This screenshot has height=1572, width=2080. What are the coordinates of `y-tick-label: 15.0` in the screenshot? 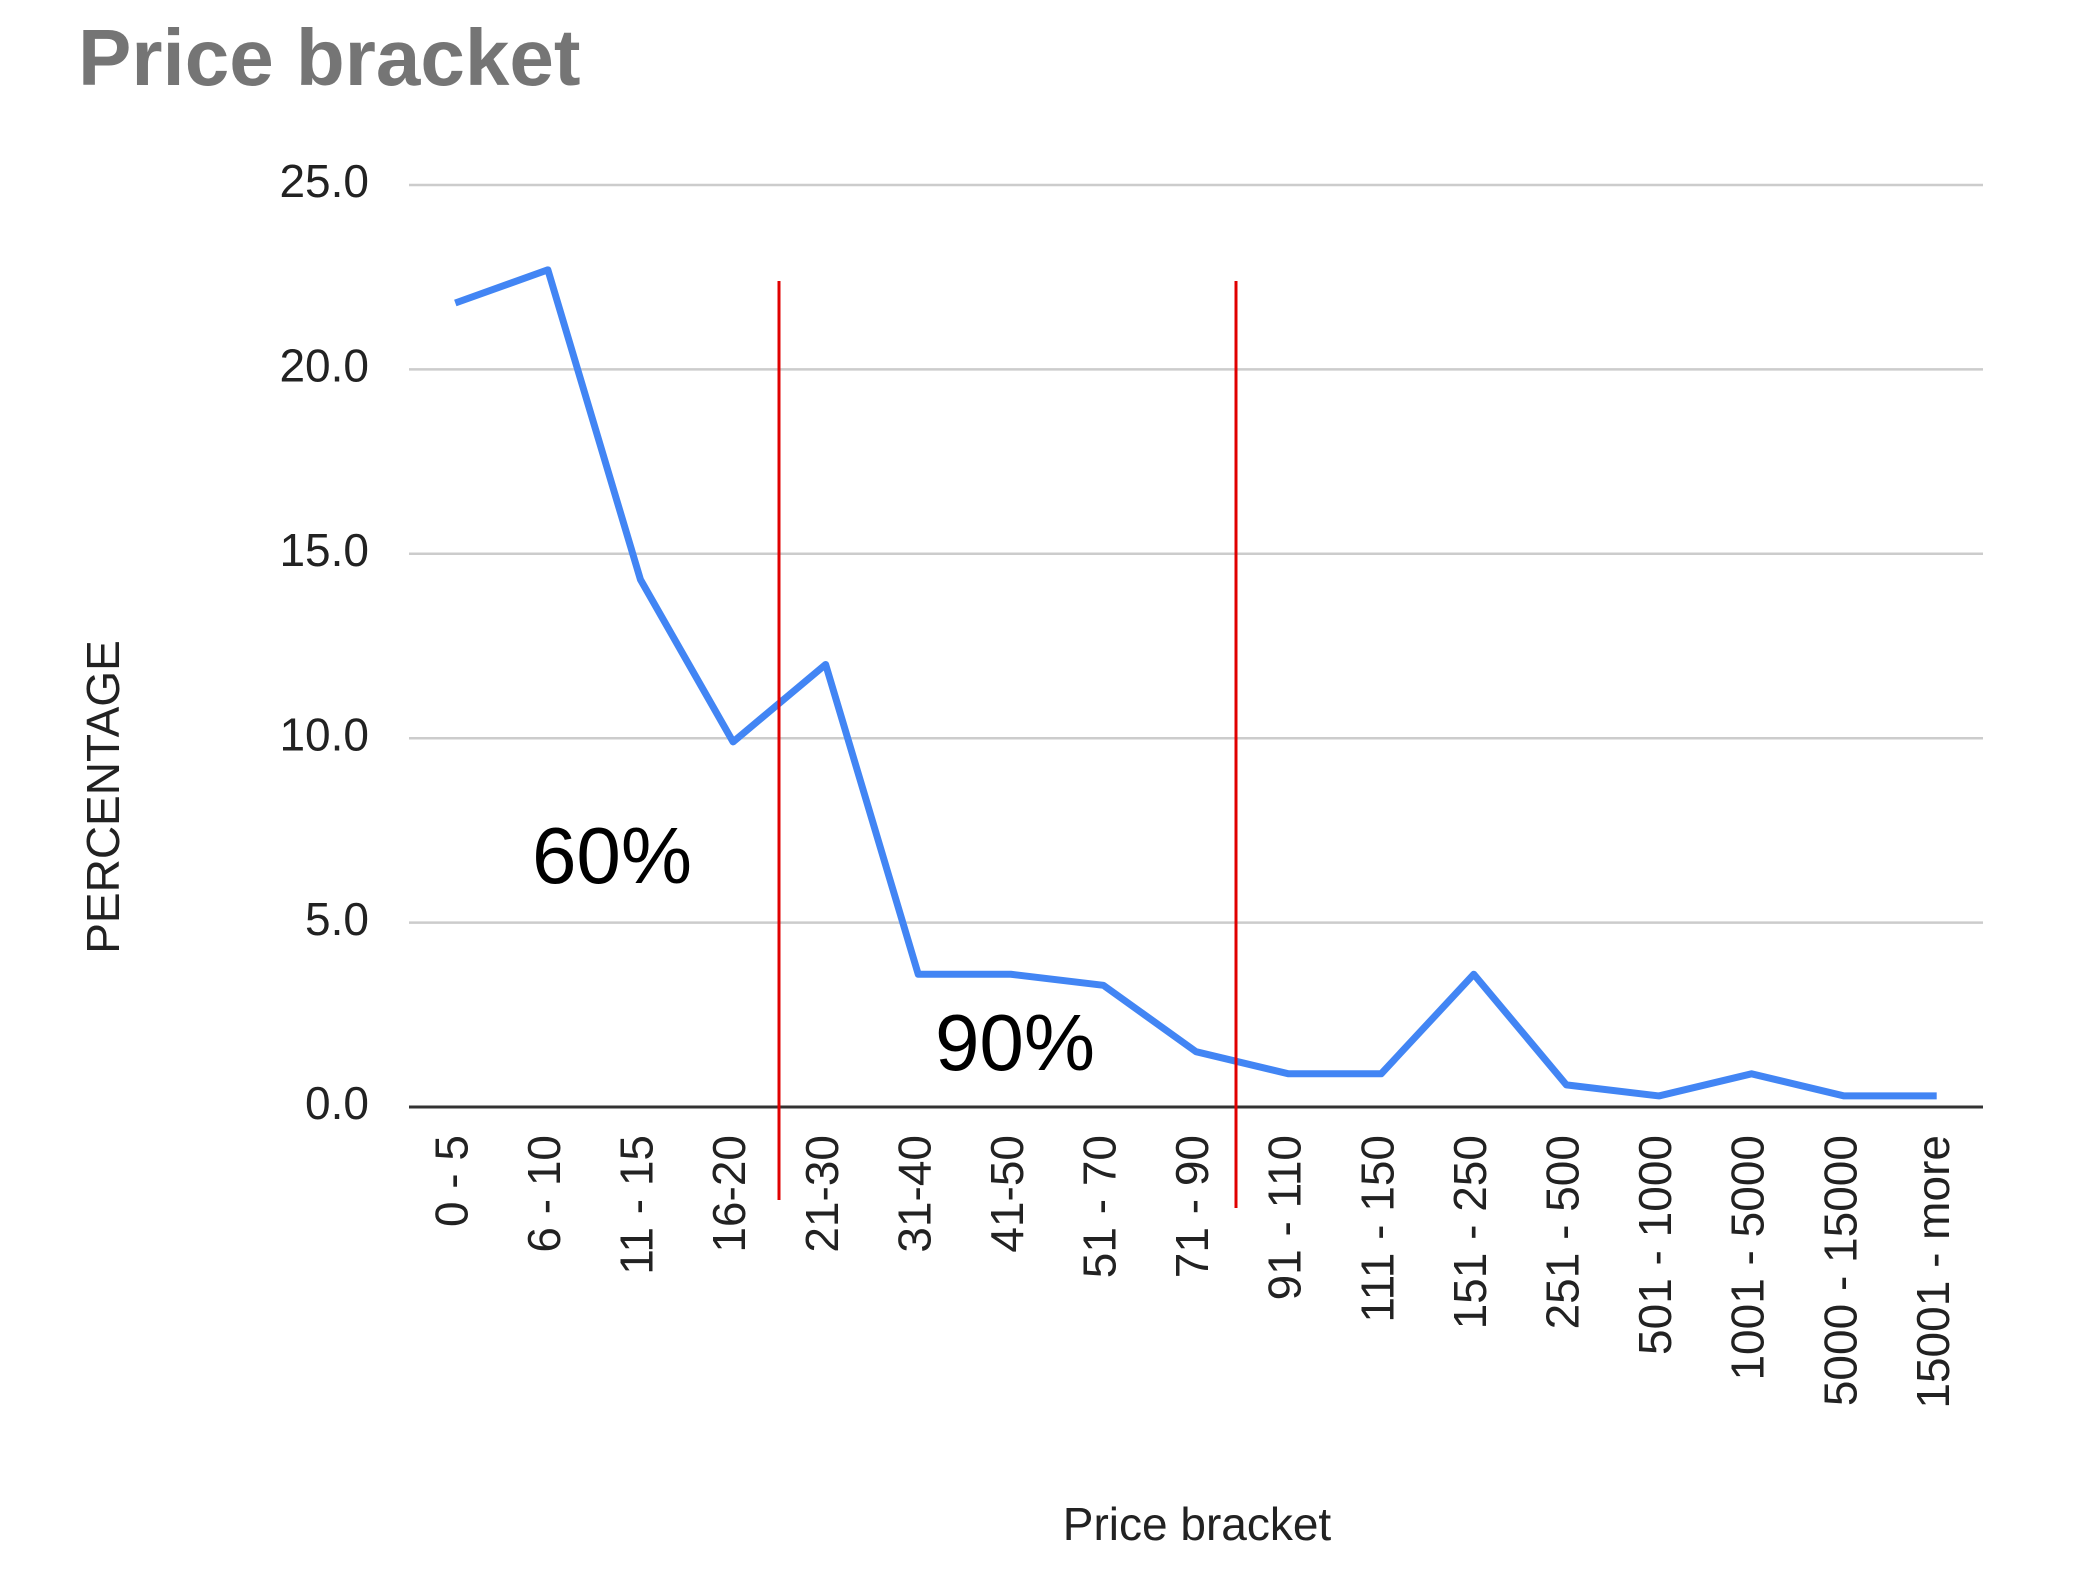 It's located at (324, 550).